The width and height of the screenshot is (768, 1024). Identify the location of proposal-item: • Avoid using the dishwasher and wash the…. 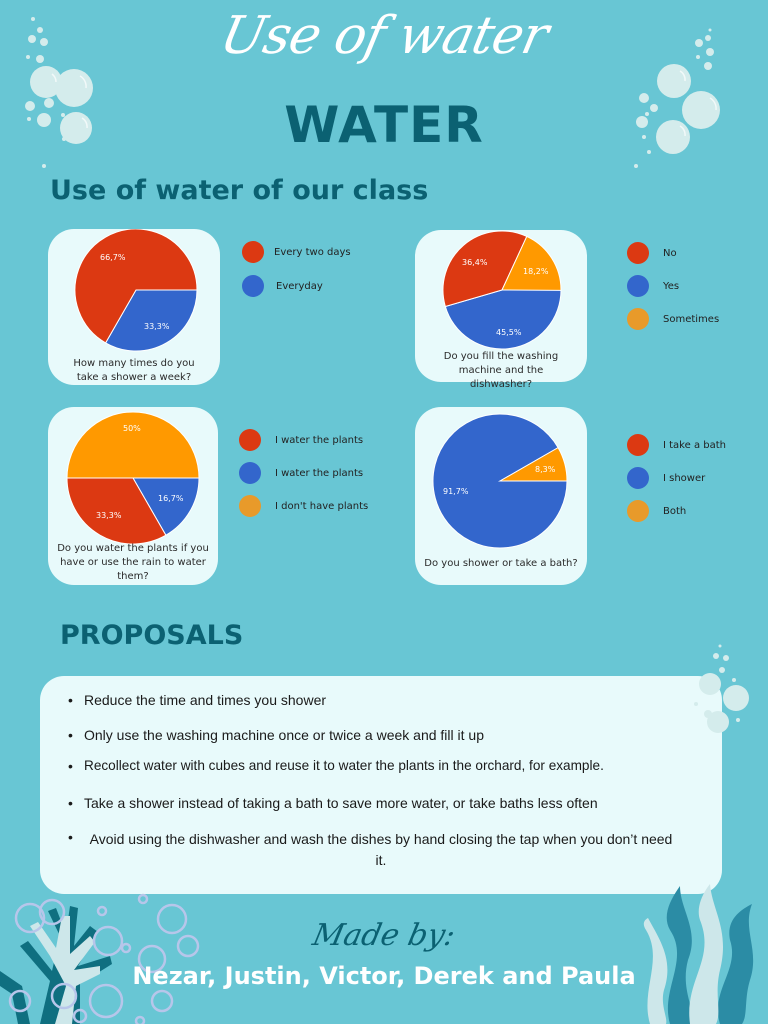
(370, 848).